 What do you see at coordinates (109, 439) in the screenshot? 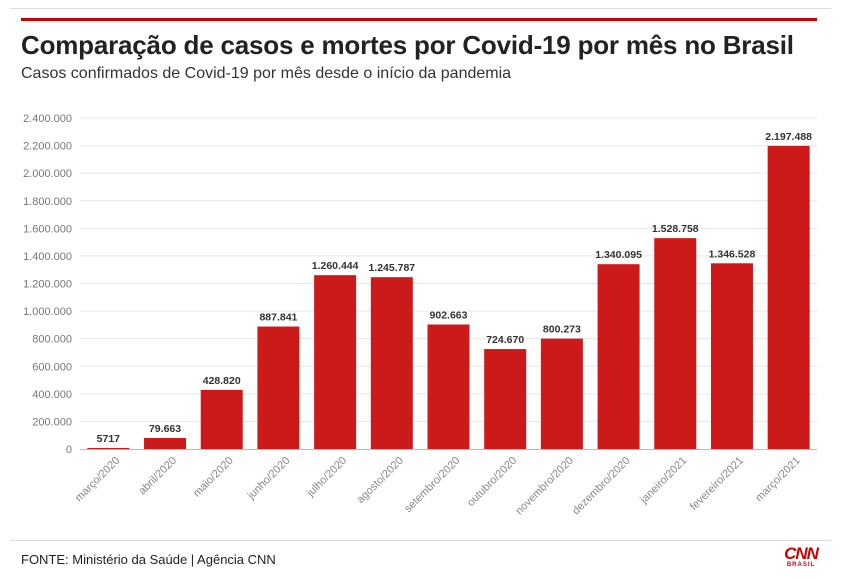
I see `bar-value-label: 5717` at bounding box center [109, 439].